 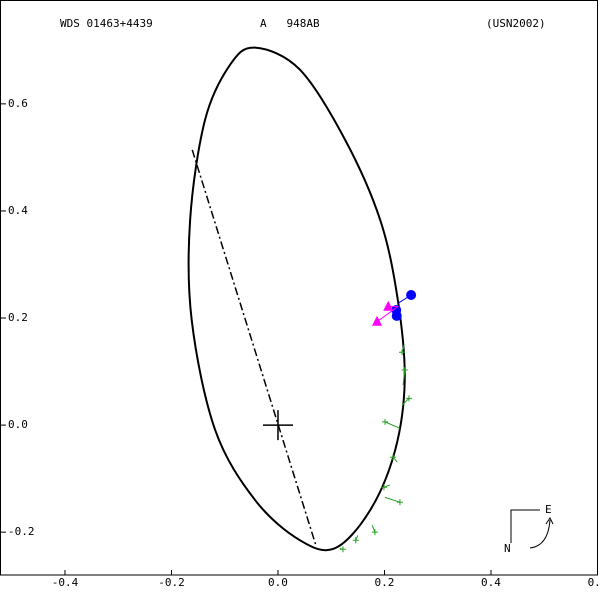 I want to click on compass-frame, so click(x=525, y=526).